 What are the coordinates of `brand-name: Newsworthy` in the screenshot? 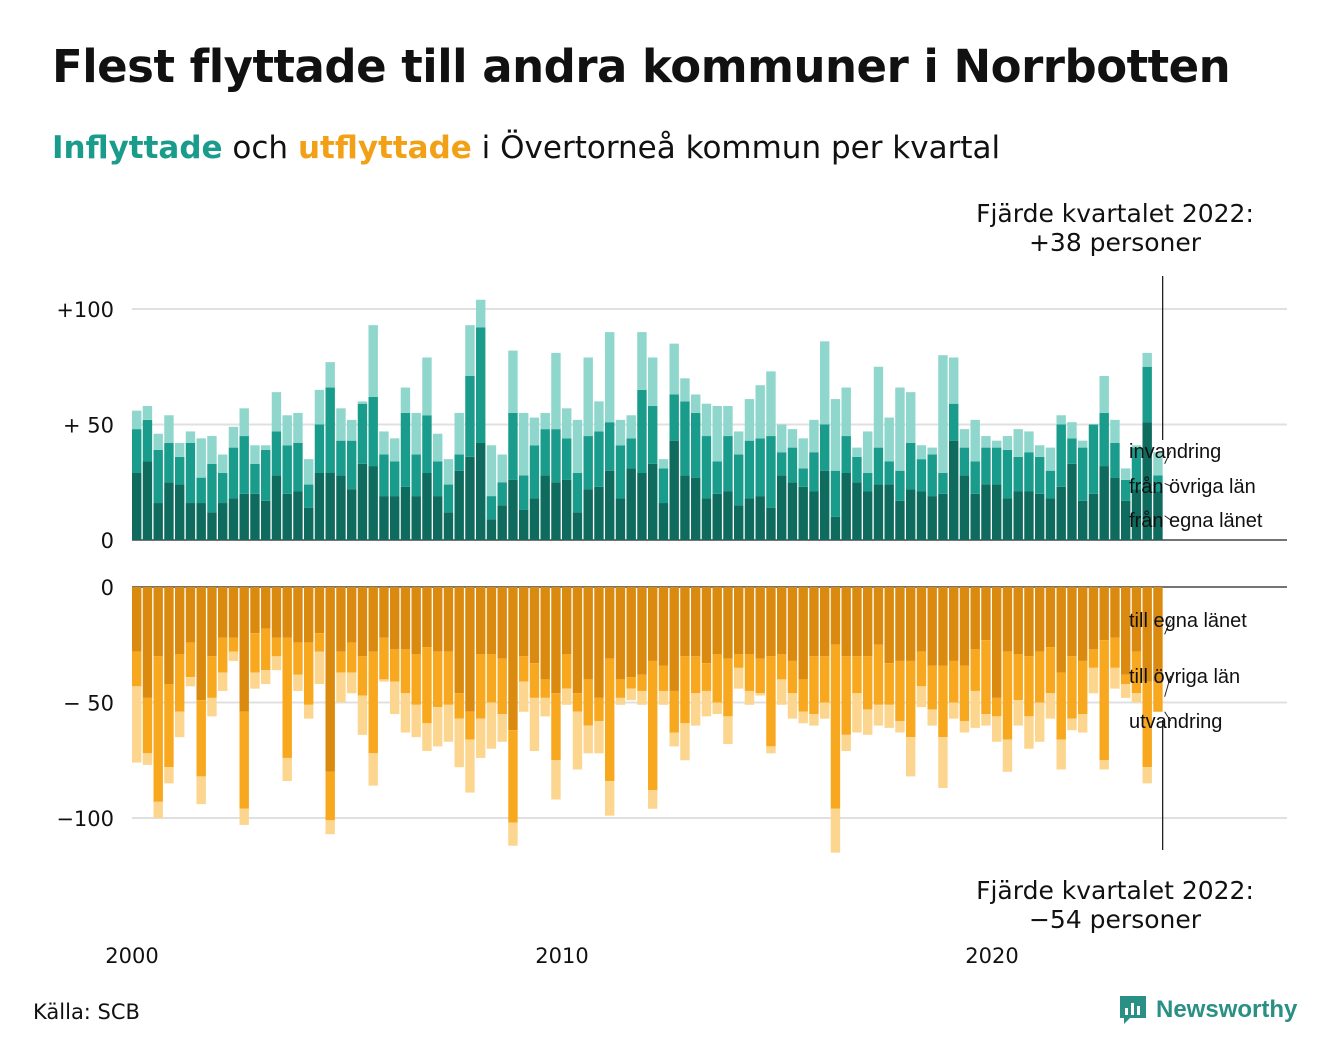 It's located at (1227, 1009).